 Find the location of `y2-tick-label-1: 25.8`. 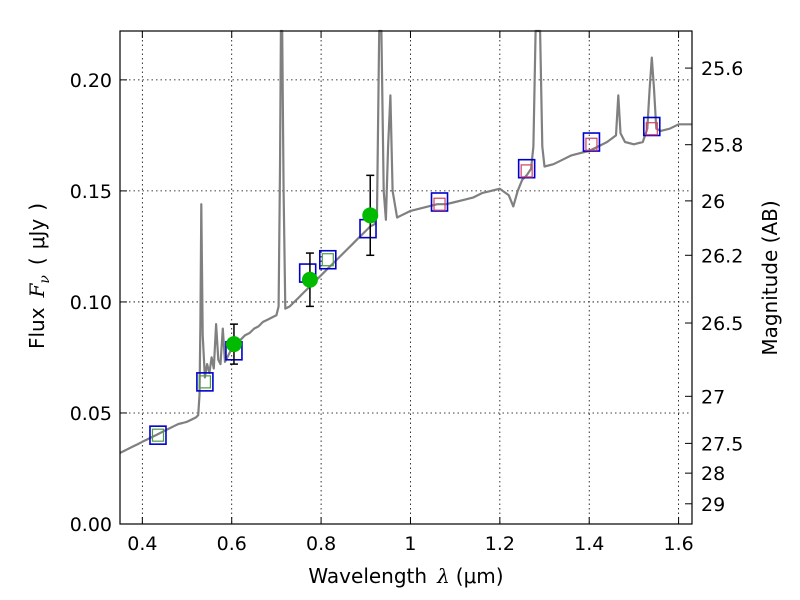

y2-tick-label-1: 25.8 is located at coordinates (722, 146).